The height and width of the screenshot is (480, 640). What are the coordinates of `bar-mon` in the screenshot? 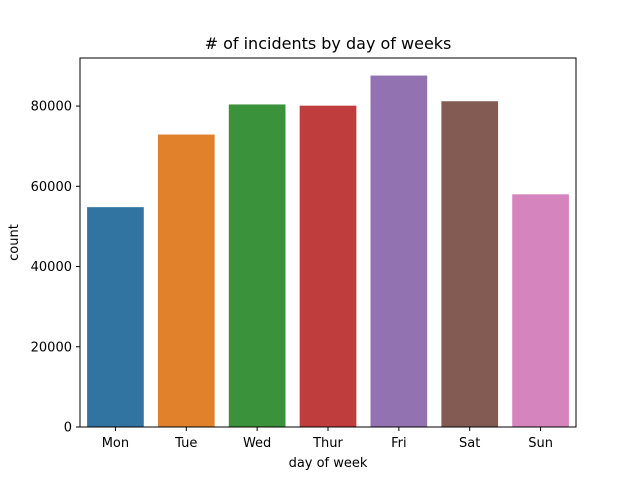 It's located at (115, 317).